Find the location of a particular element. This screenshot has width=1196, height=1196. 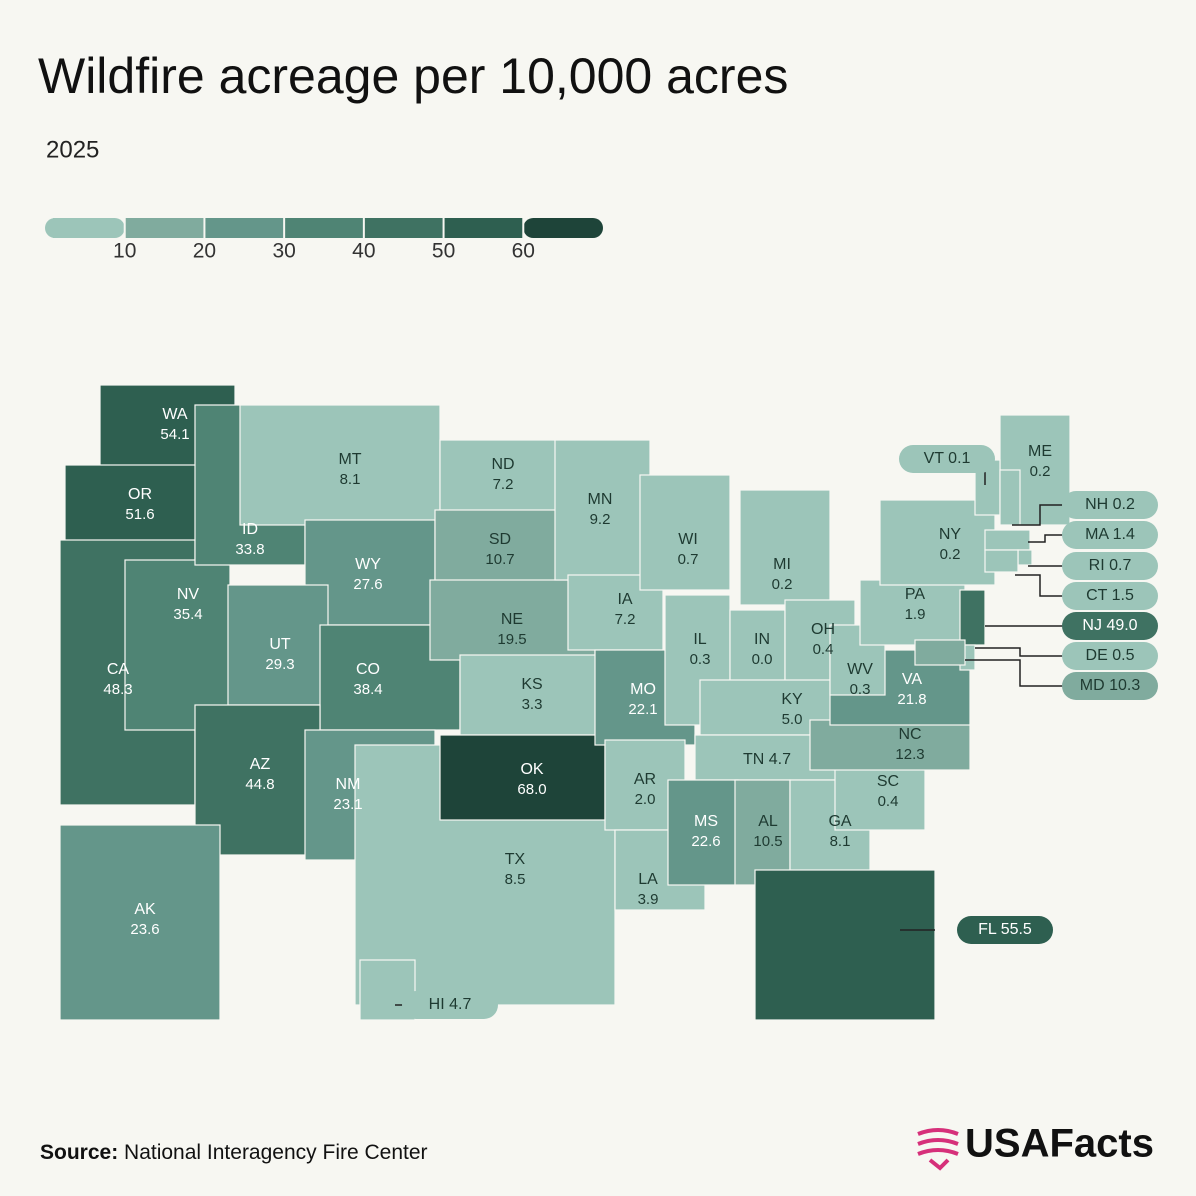

state-label: MD 10.3 is located at coordinates (1110, 685).